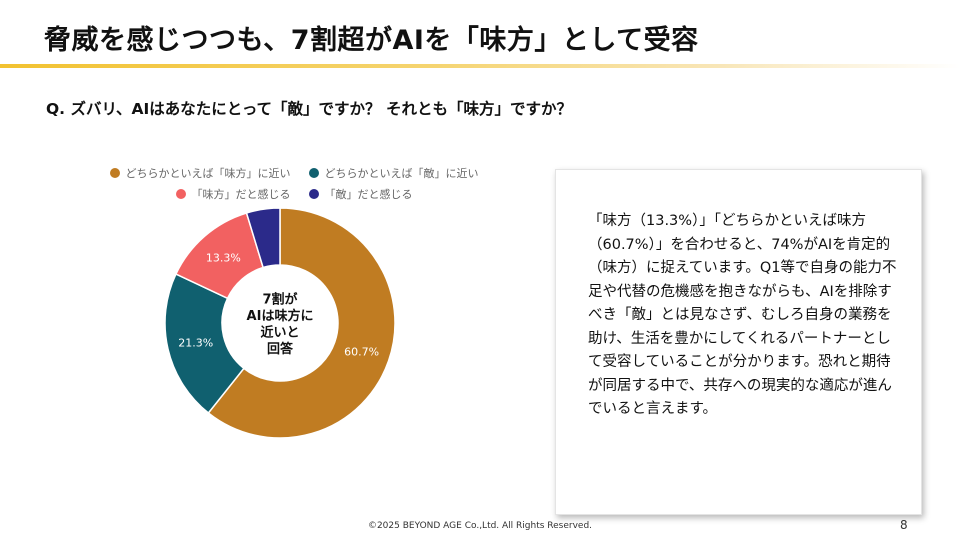 This screenshot has width=960, height=540. I want to click on legend-item: どちらかといえば「味方」に近い, so click(200, 173).